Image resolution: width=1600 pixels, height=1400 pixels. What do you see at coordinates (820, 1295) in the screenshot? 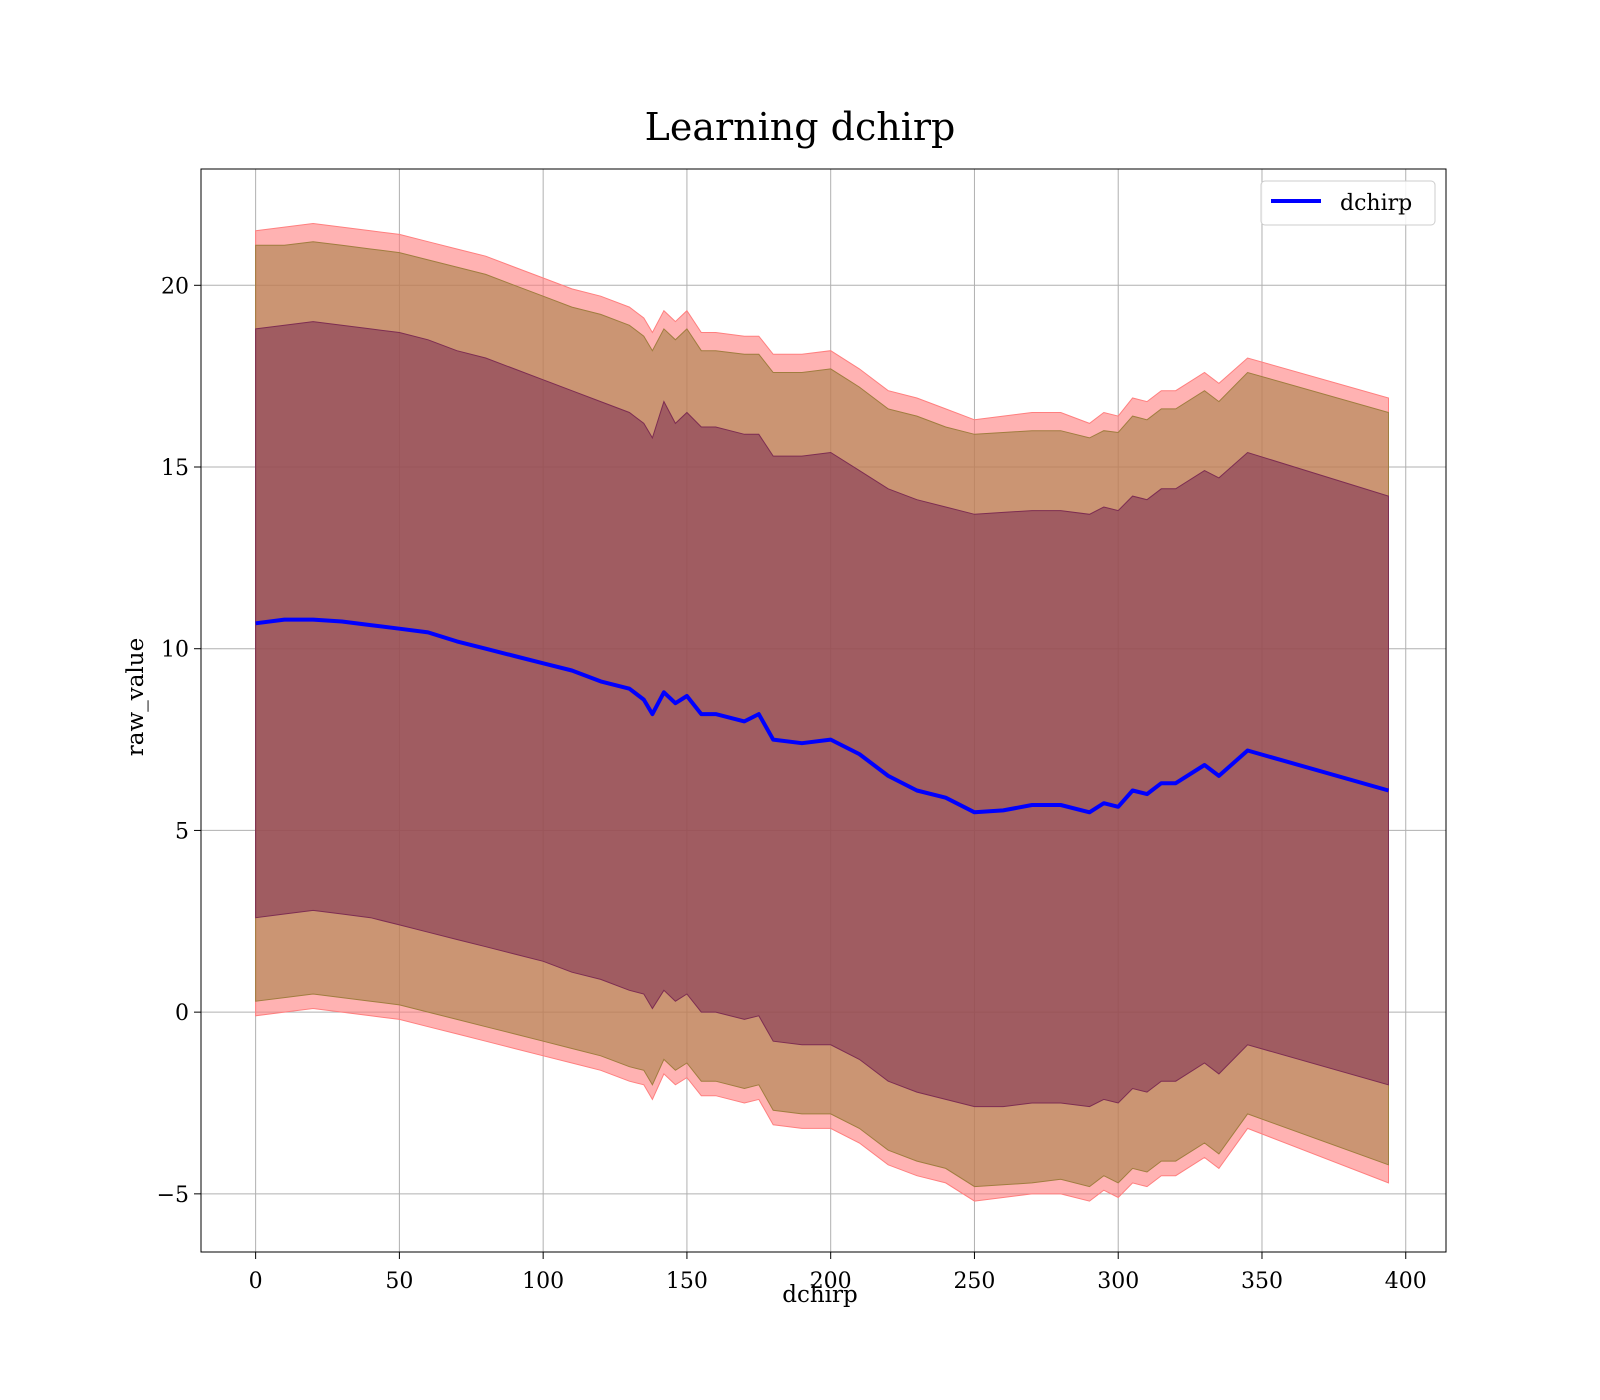
I see `x-axis-label: dchirp` at bounding box center [820, 1295].